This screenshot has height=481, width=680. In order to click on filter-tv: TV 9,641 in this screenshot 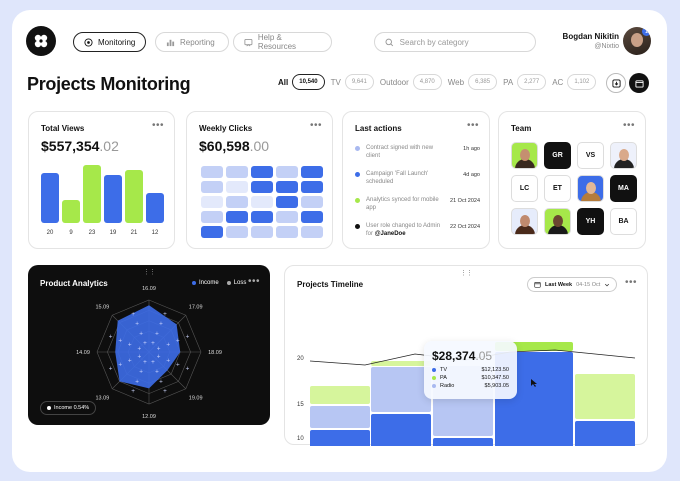, I will do `click(352, 82)`.